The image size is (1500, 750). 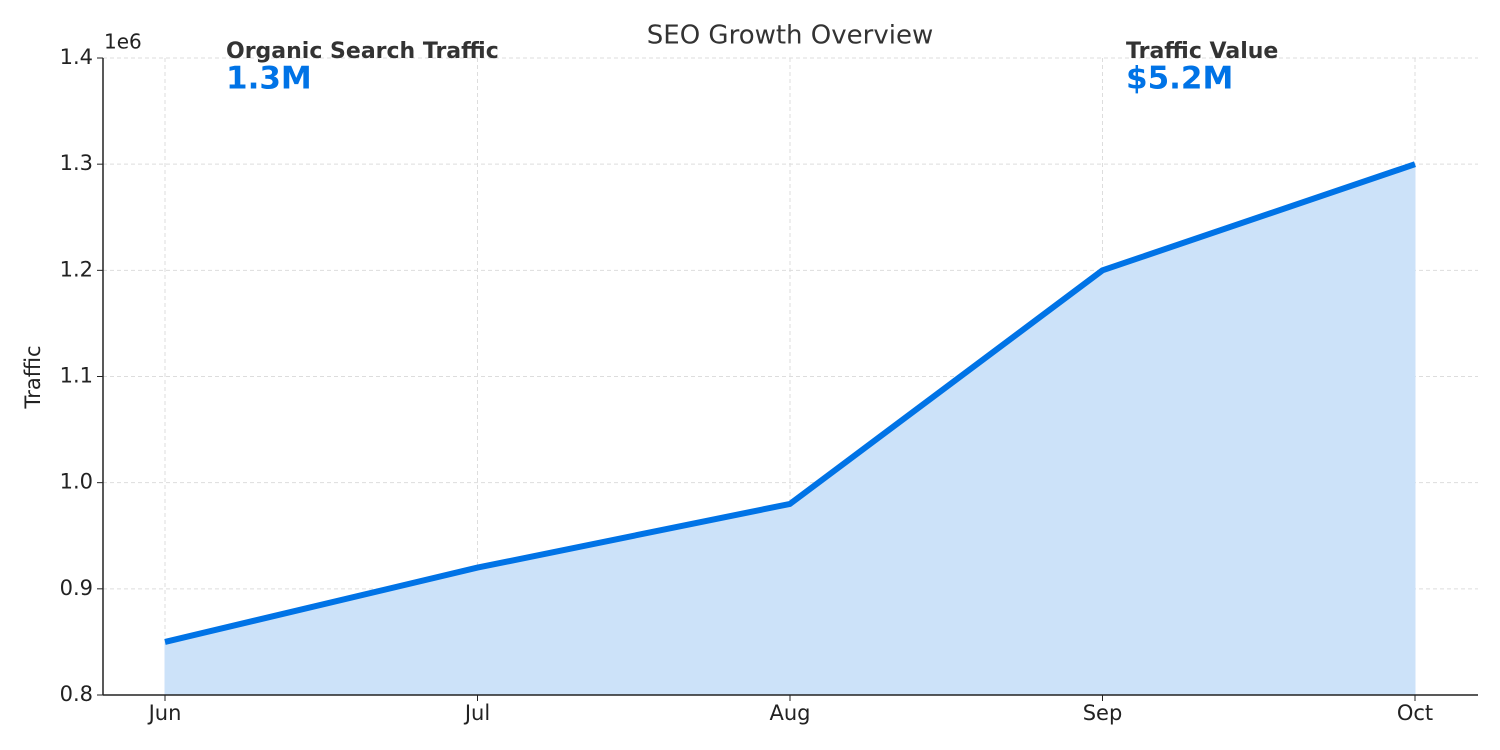 What do you see at coordinates (76, 482) in the screenshot?
I see `y-tick-label: 1.0` at bounding box center [76, 482].